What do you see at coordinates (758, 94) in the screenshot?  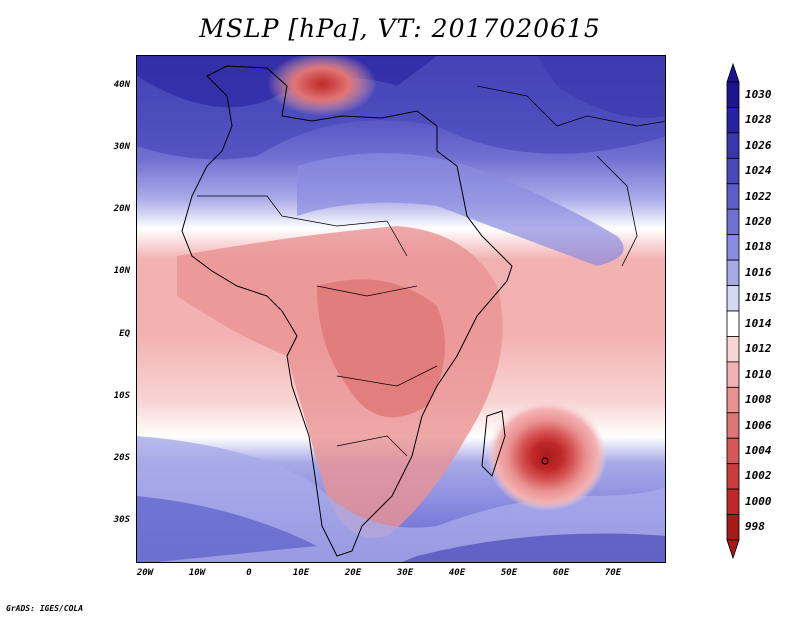 I see `colorbar-label: 1030` at bounding box center [758, 94].